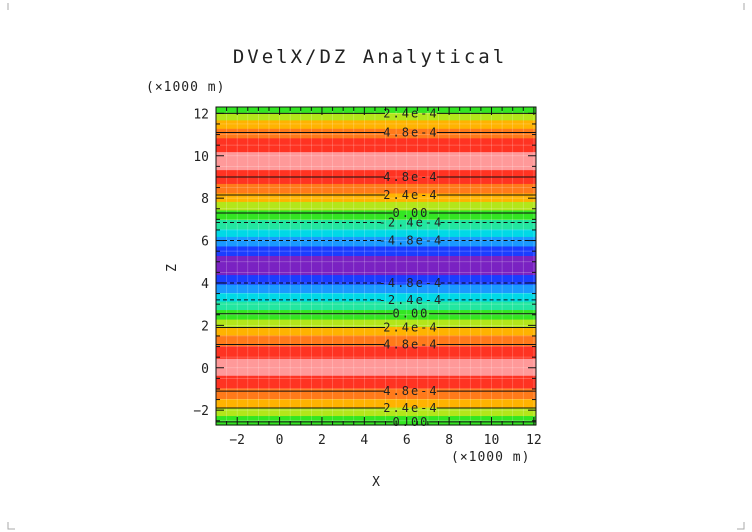 The width and height of the screenshot is (752, 532). What do you see at coordinates (449, 440) in the screenshot?
I see `x-tick-label: 8` at bounding box center [449, 440].